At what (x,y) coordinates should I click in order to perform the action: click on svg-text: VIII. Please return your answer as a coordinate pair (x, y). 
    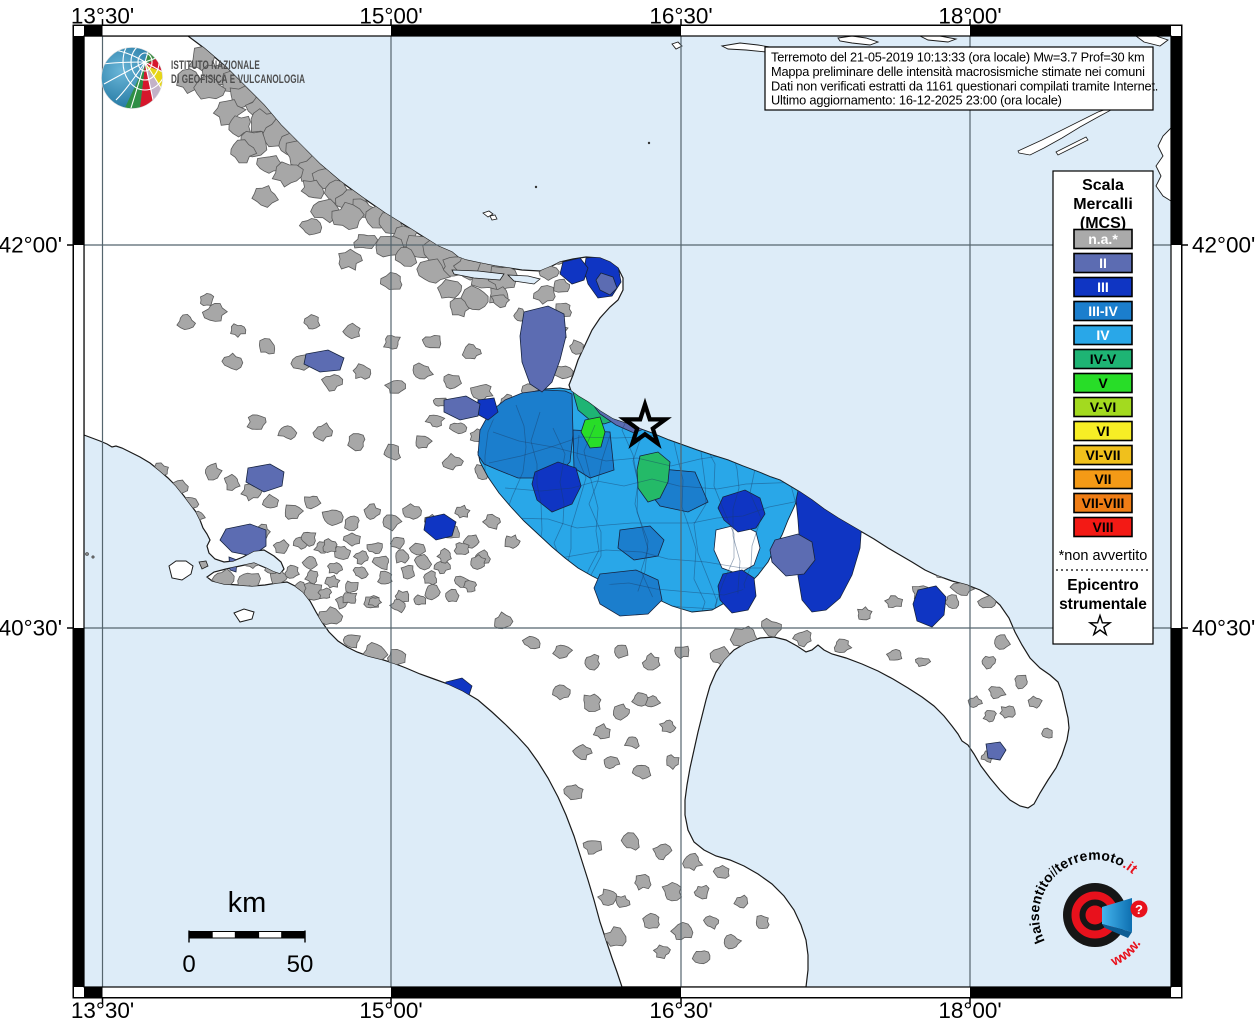
    Looking at the image, I should click on (1102, 527).